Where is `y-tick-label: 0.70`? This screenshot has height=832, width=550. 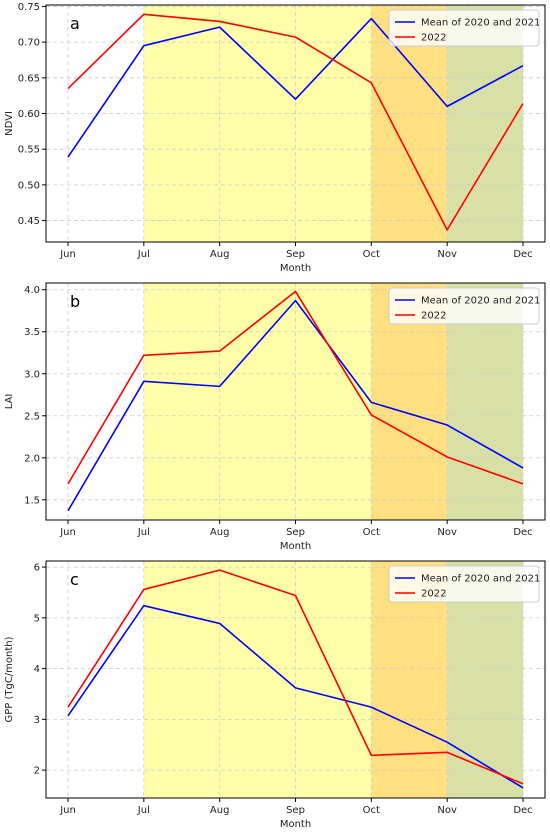 y-tick-label: 0.70 is located at coordinates (29, 43).